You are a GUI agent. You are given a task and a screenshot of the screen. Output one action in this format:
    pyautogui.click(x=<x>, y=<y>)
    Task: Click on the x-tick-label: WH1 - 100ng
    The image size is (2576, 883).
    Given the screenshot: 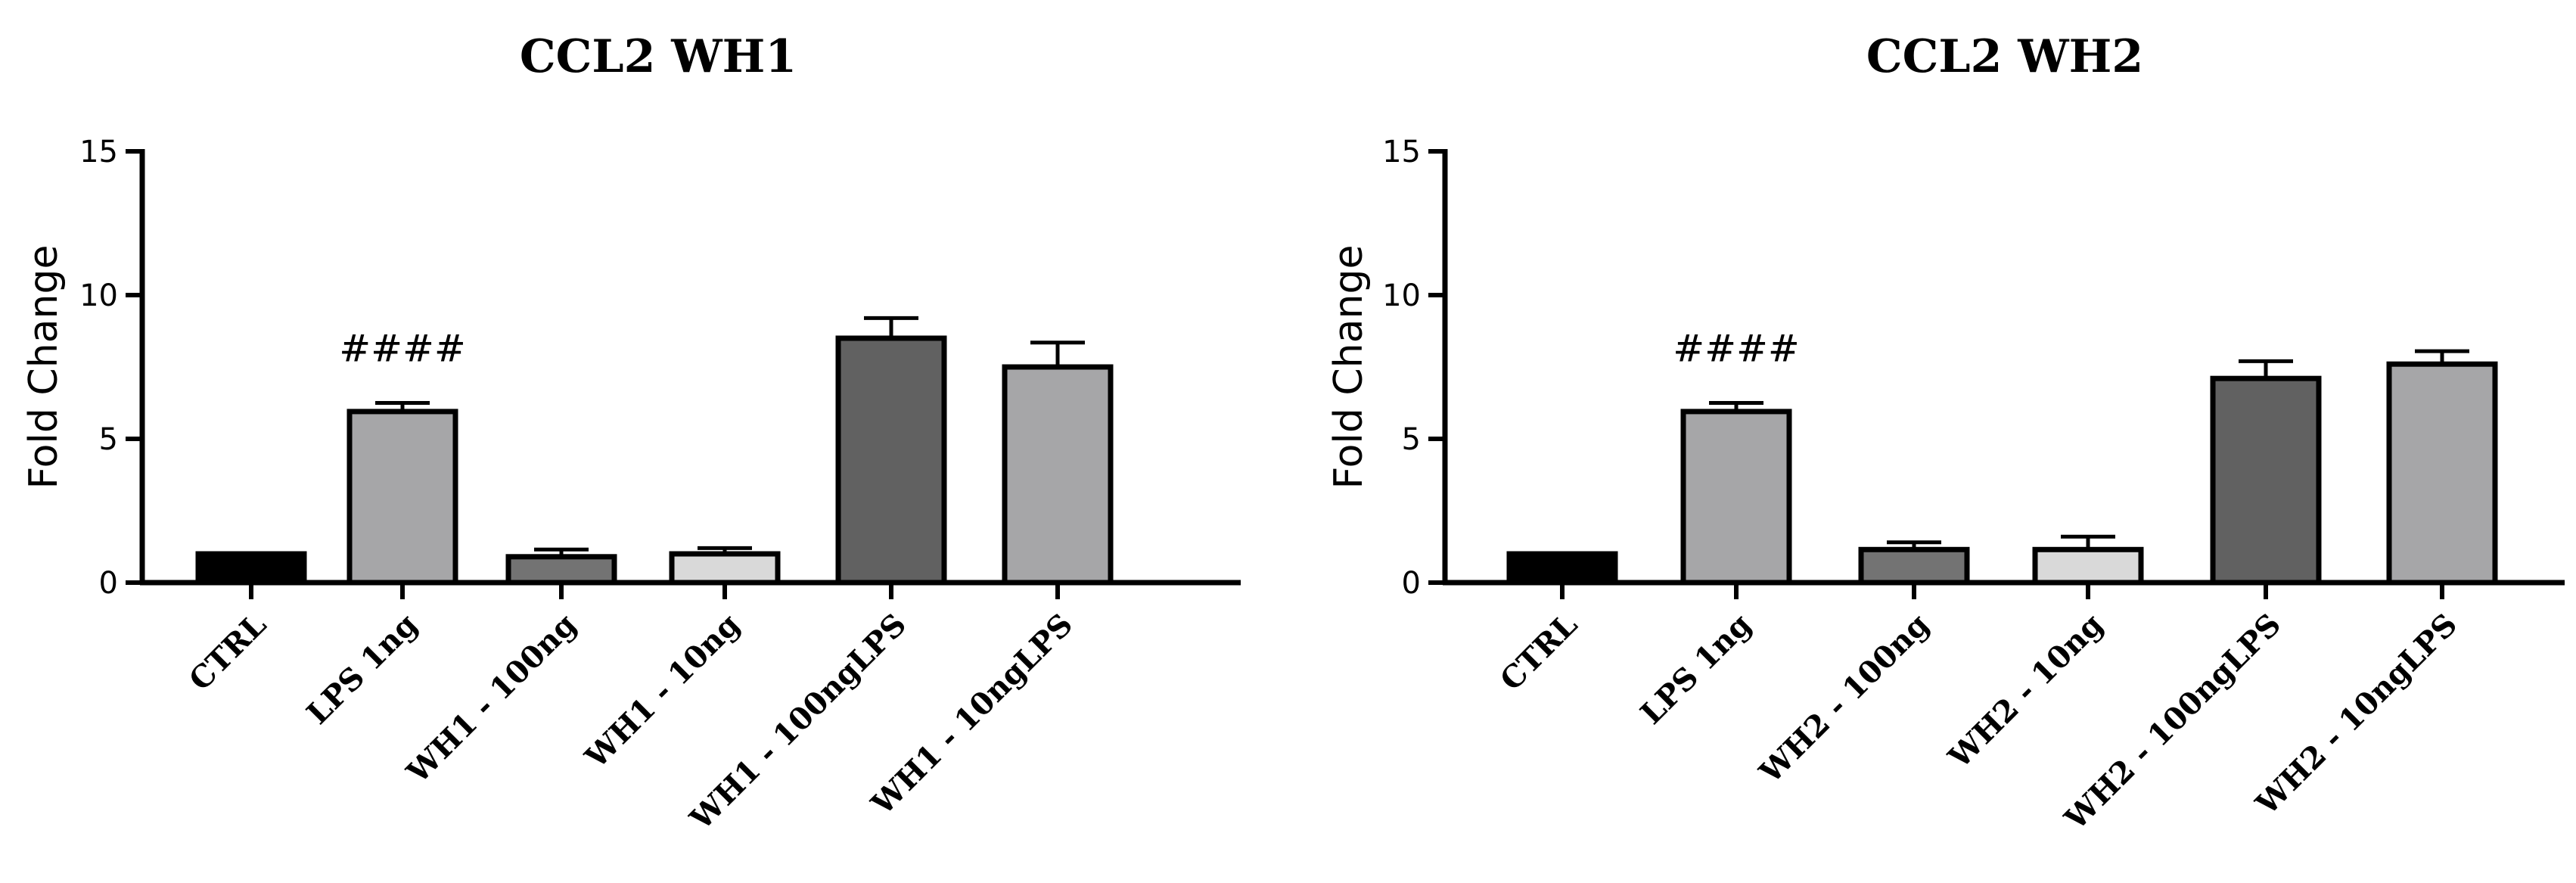 What is the action you would take?
    pyautogui.click(x=491, y=699)
    